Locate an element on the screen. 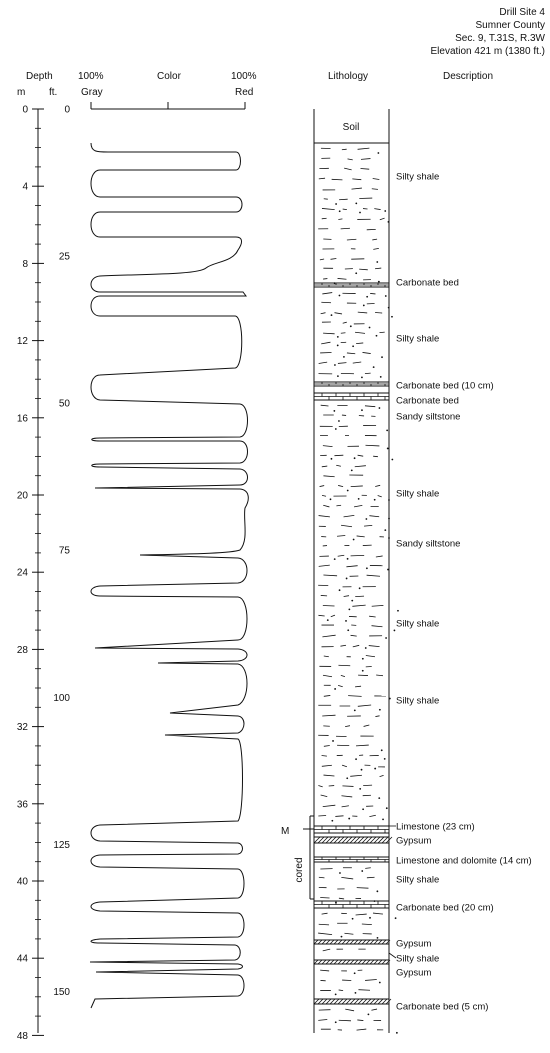 The height and width of the screenshot is (1053, 550). site-title: Drill Site 4 is located at coordinates (522, 12).